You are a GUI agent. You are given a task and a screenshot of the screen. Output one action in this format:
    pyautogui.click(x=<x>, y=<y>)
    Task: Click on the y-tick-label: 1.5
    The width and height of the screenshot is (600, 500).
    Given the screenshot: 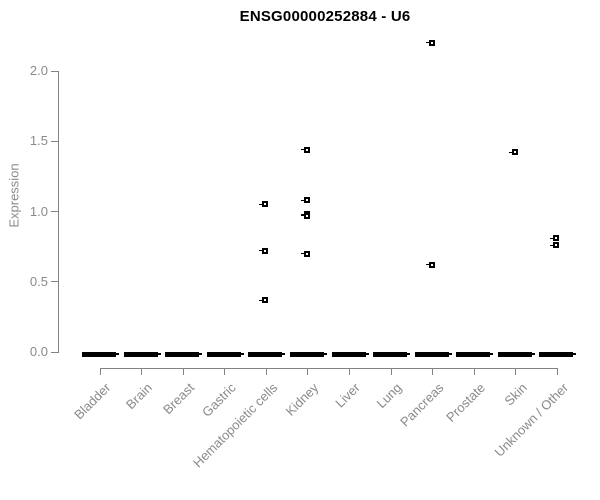 What is the action you would take?
    pyautogui.click(x=38, y=141)
    